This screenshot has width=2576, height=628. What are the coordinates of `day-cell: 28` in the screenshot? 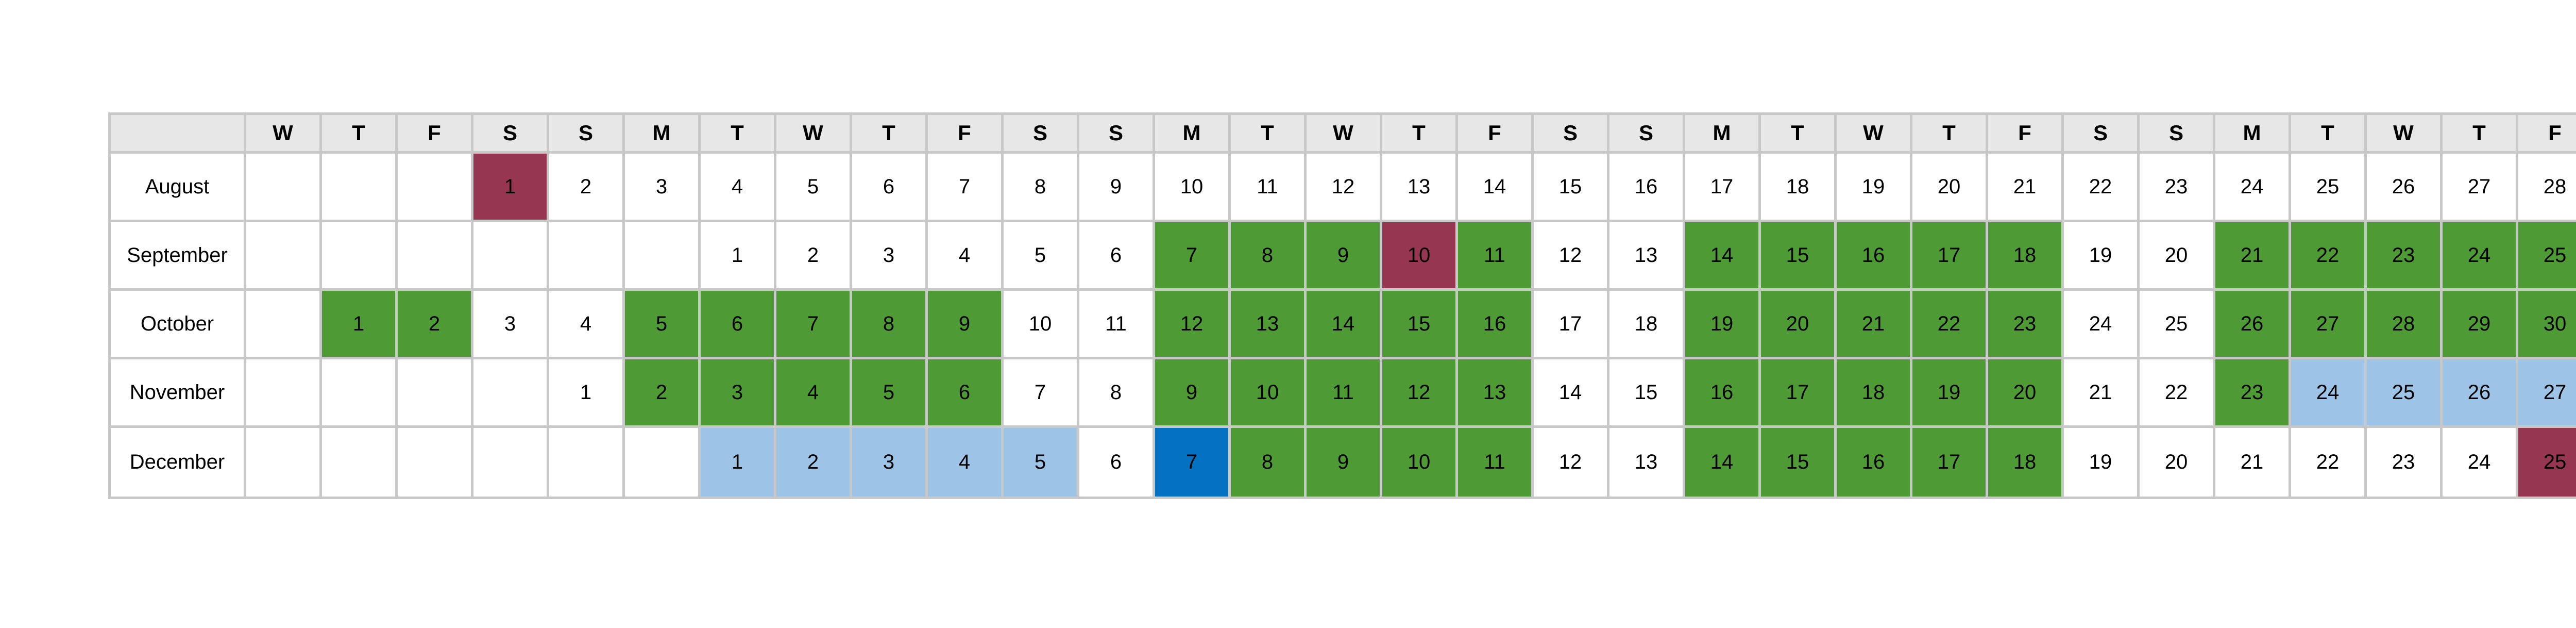 It's located at (2405, 325).